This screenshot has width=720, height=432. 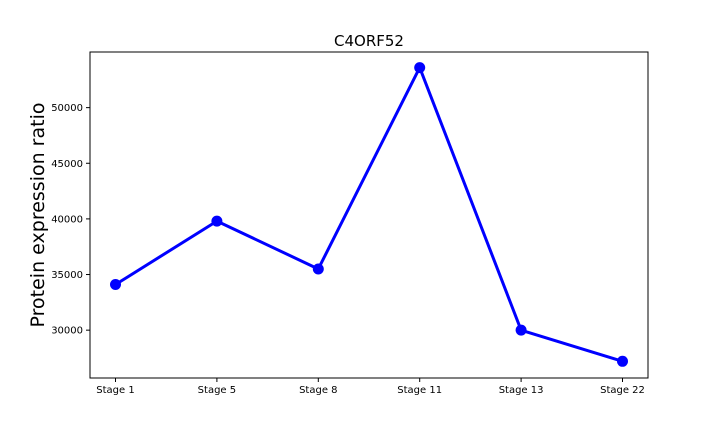 I want to click on y-axis-label: Protein expression ratio, so click(x=38, y=215).